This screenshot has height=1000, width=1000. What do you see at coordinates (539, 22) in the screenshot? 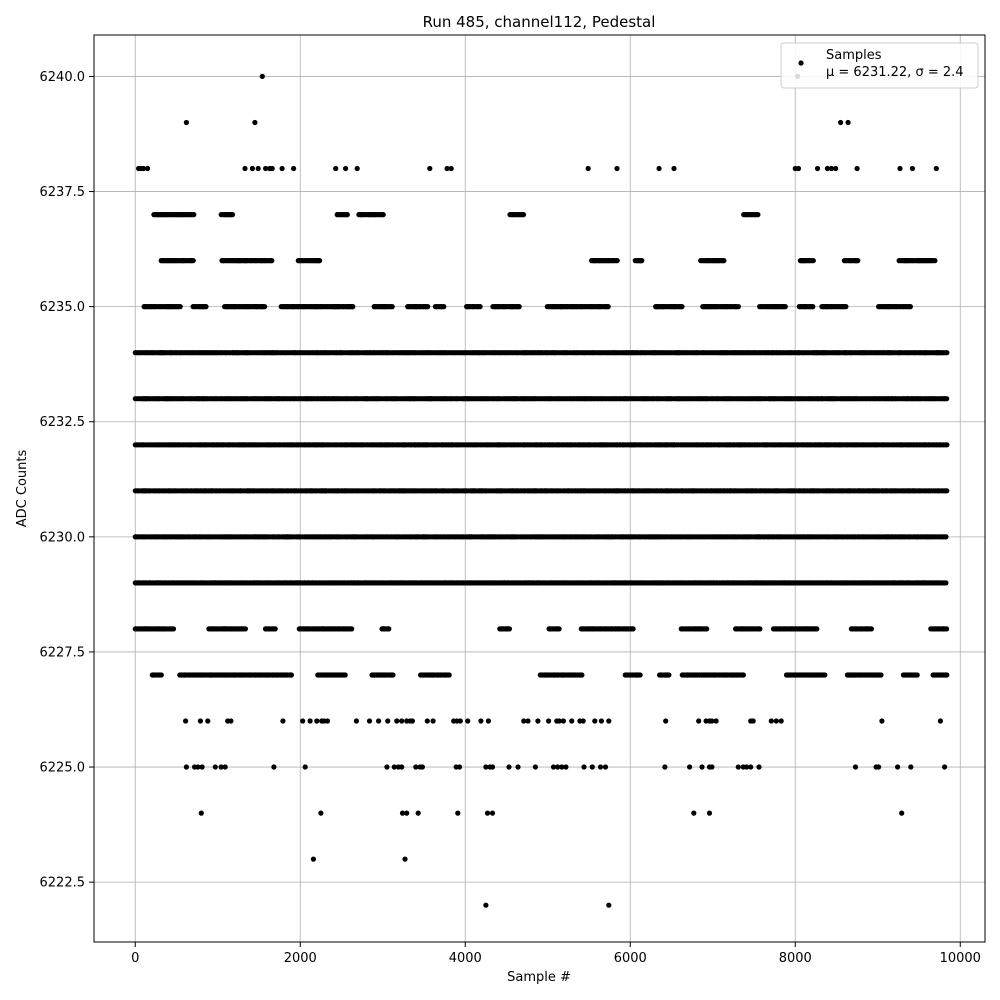
I see `chart-title: Run 485, channel112, Pedestal` at bounding box center [539, 22].